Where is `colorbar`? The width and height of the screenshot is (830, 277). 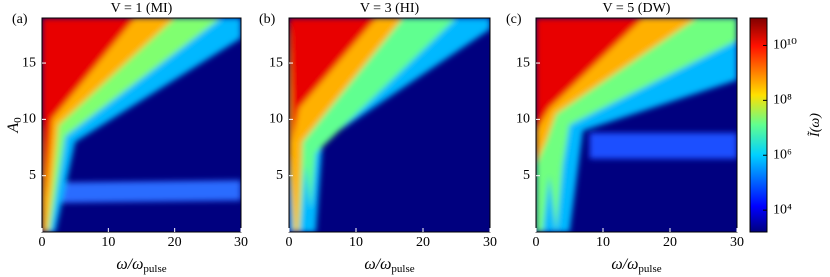
colorbar is located at coordinates (758, 125).